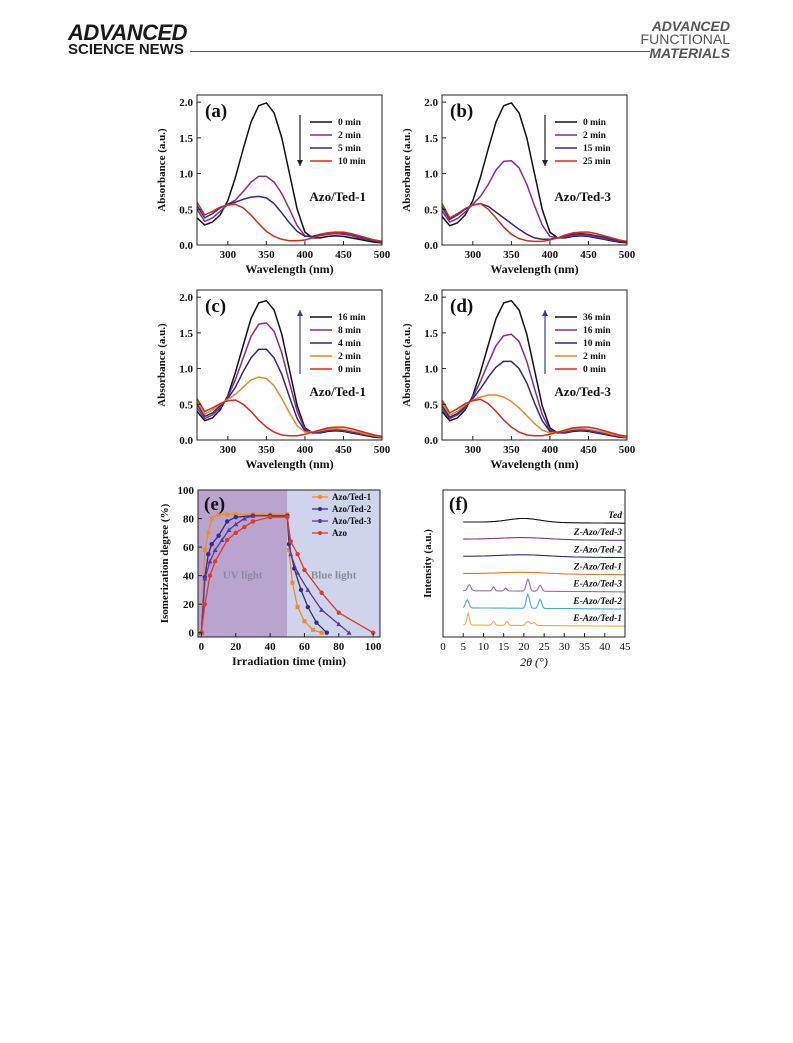  What do you see at coordinates (337, 391) in the screenshot?
I see `sample-label: Azo/Ted-1` at bounding box center [337, 391].